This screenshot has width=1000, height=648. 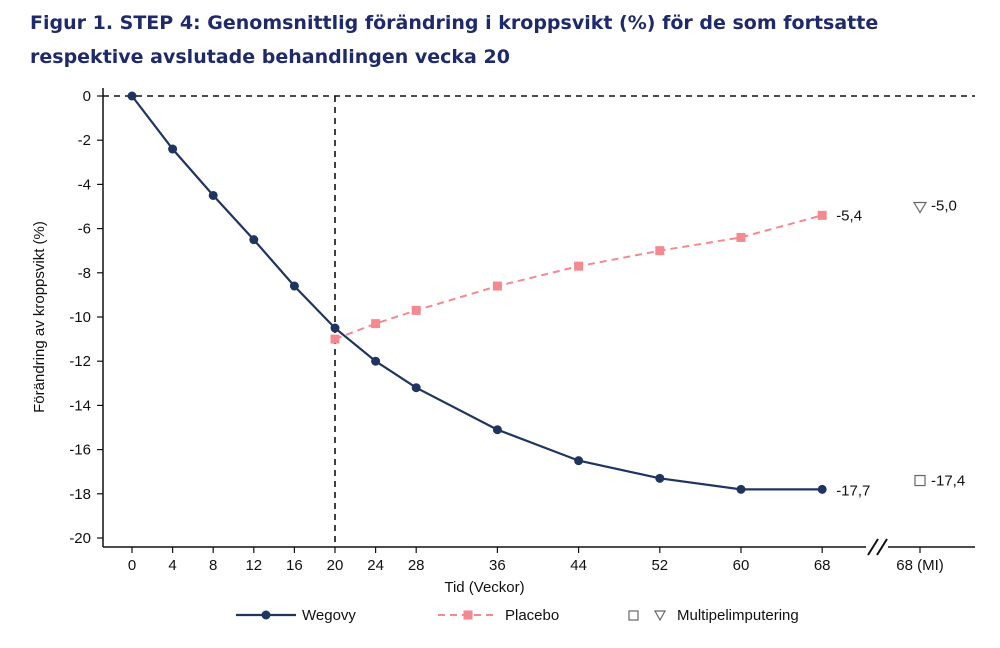 I want to click on x-tick-label: 0, so click(x=132, y=565).